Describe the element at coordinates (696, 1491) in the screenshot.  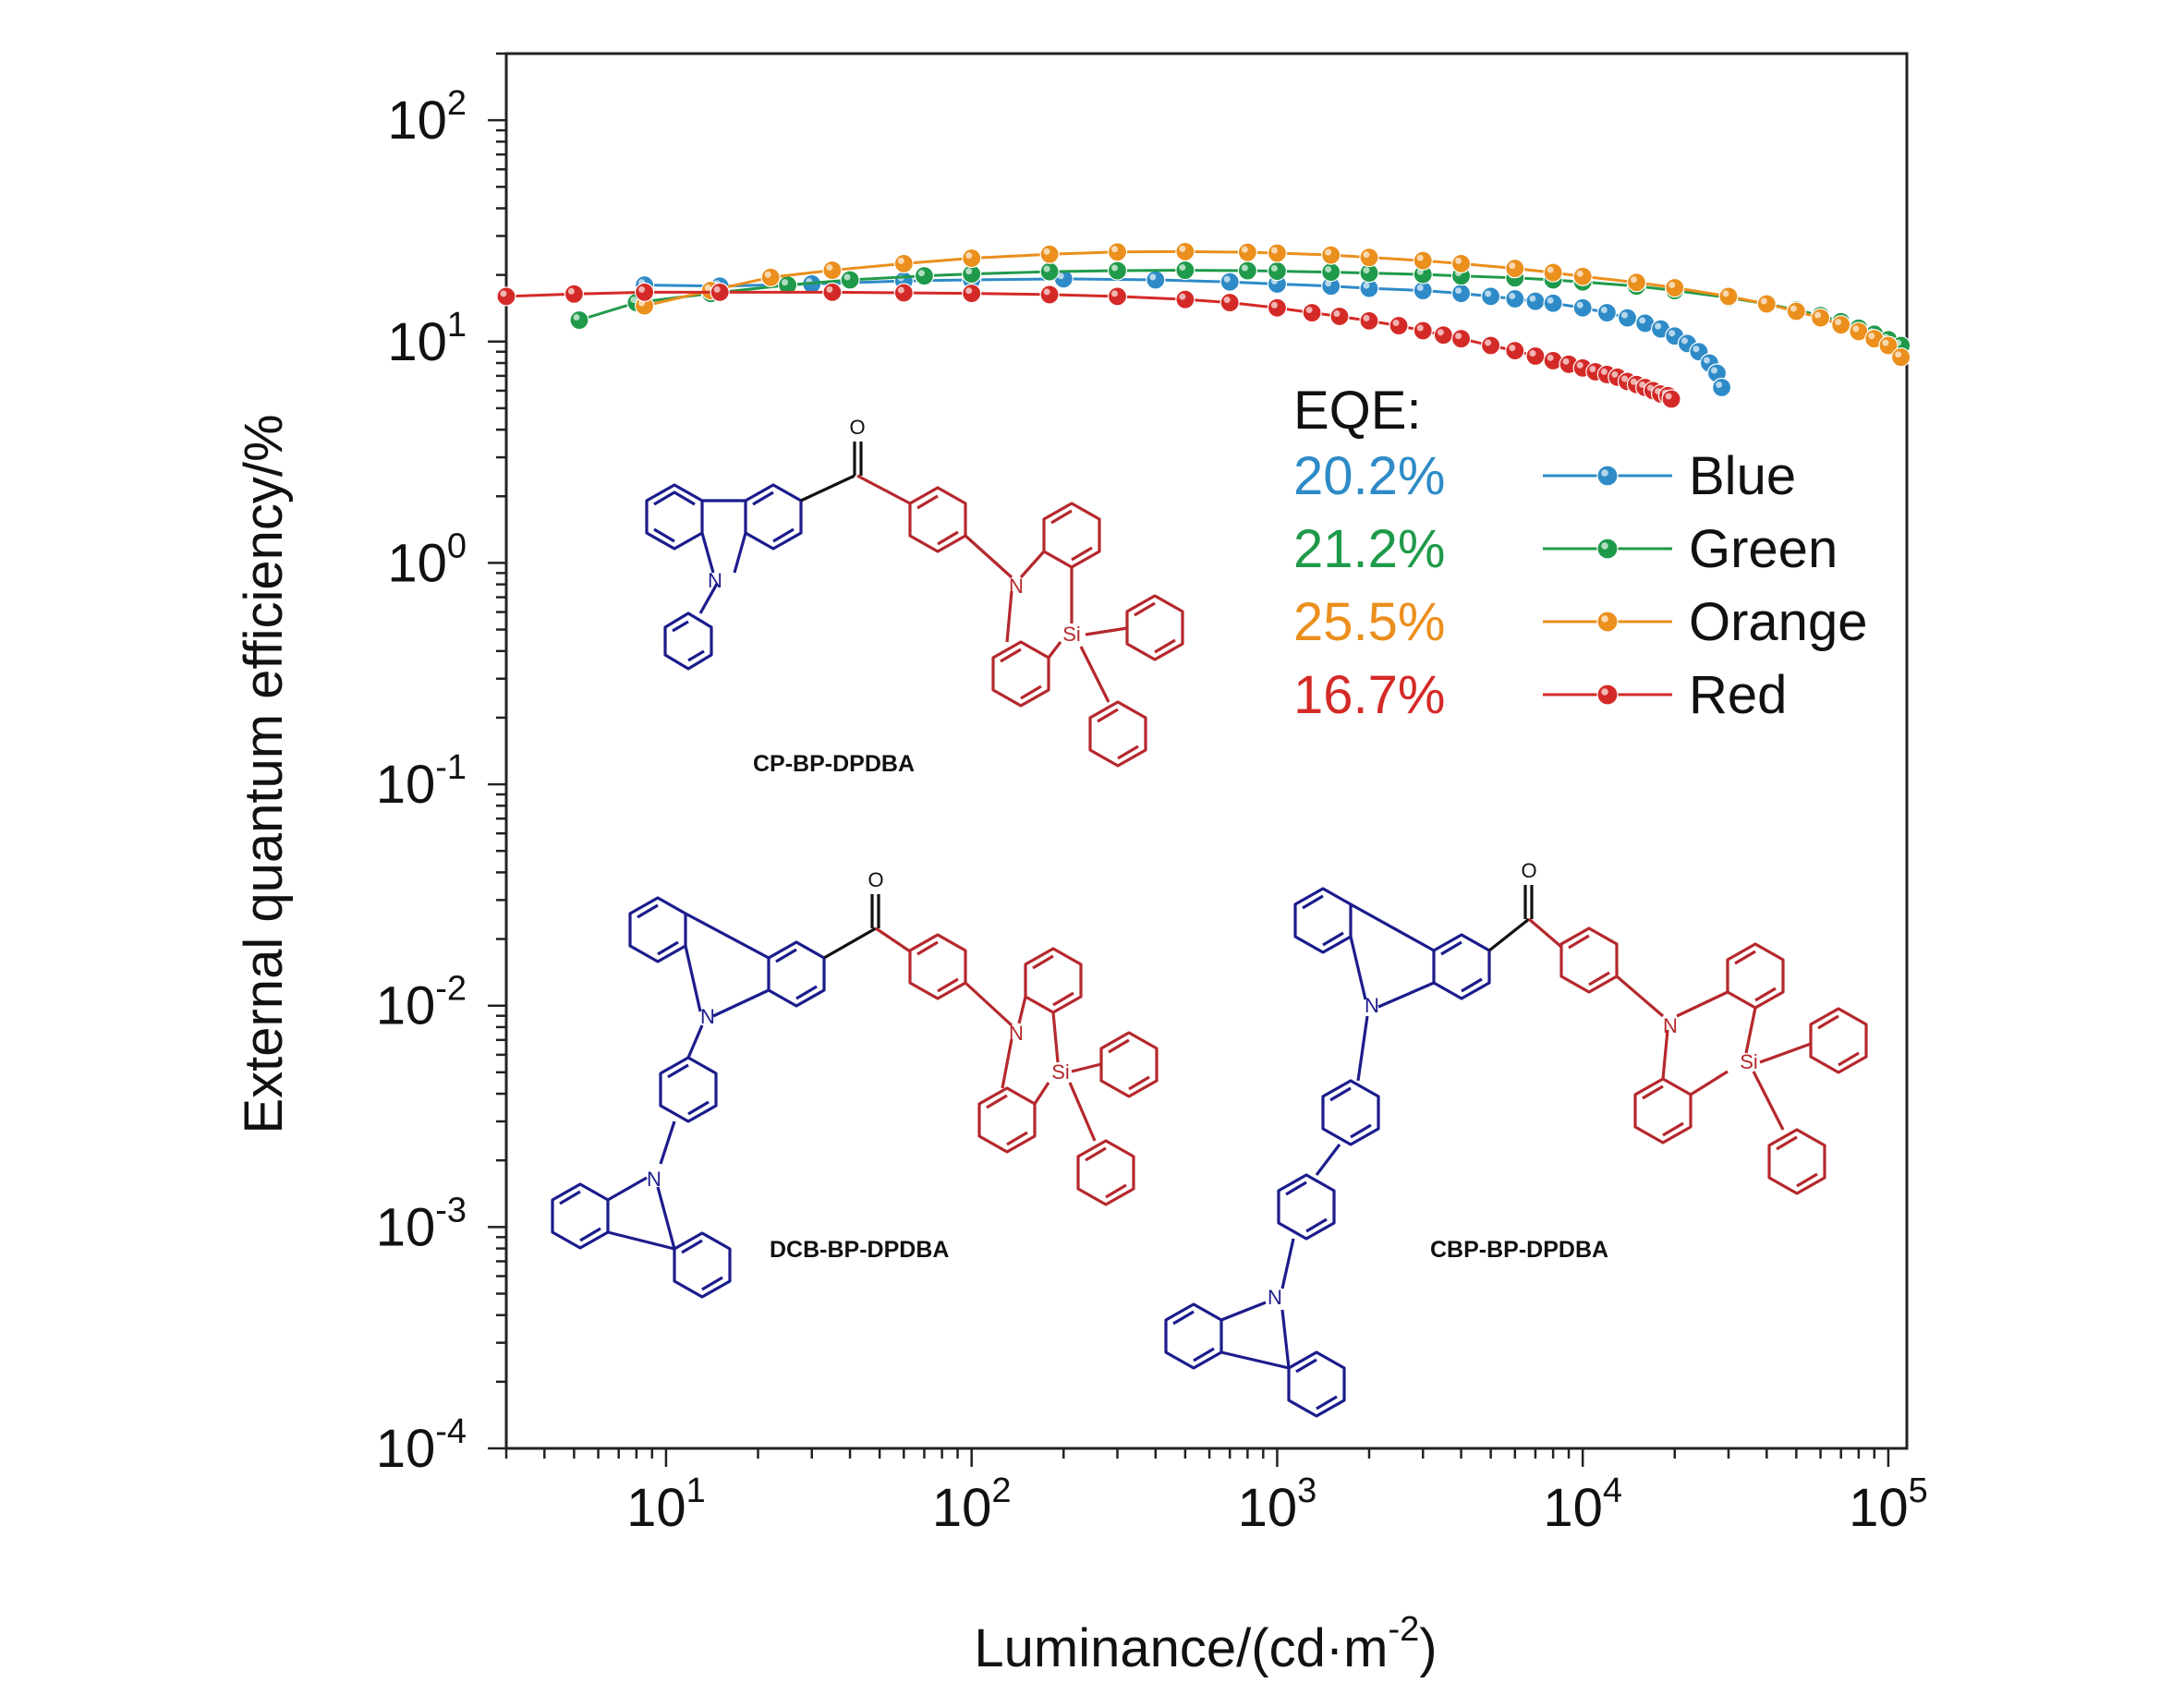
I see `x-tick-exp: 1` at that location.